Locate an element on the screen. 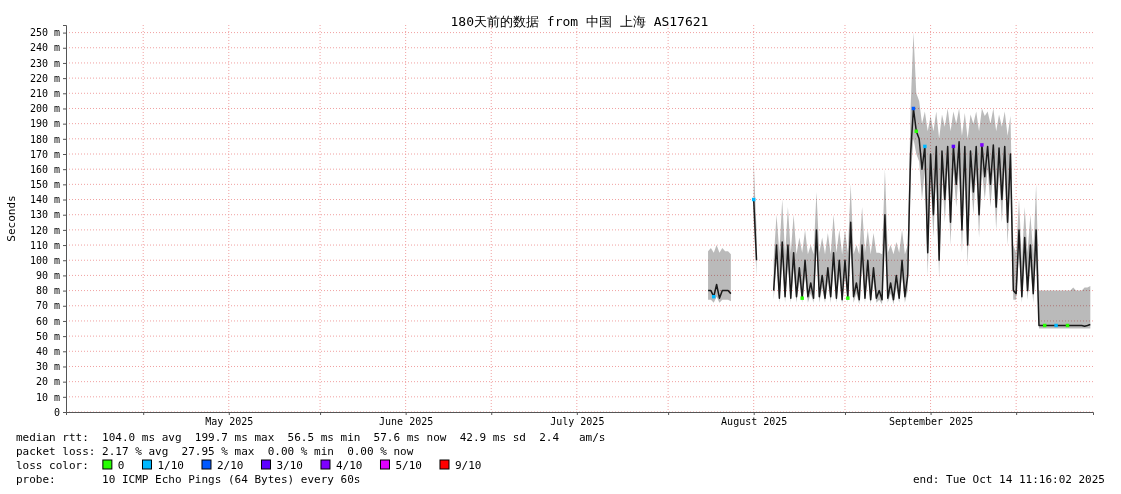 Image resolution: width=1121 pixels, height=494 pixels. y-tick-label: 180 m is located at coordinates (44, 139).